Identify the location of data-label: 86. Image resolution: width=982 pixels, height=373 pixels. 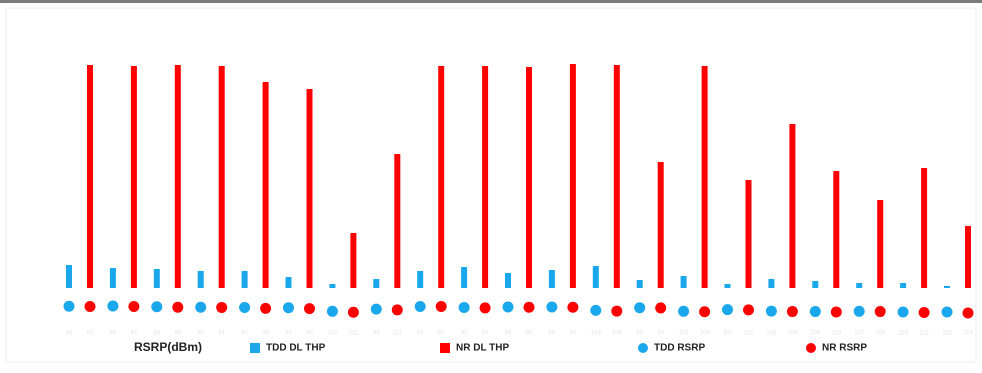
(69, 334).